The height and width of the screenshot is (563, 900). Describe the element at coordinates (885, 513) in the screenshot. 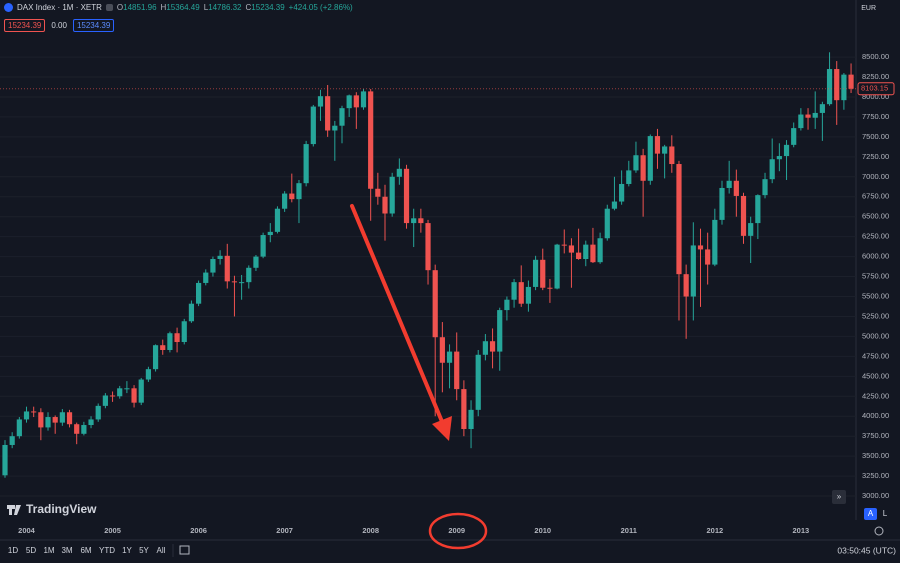

I see `log-scale-label: L` at that location.